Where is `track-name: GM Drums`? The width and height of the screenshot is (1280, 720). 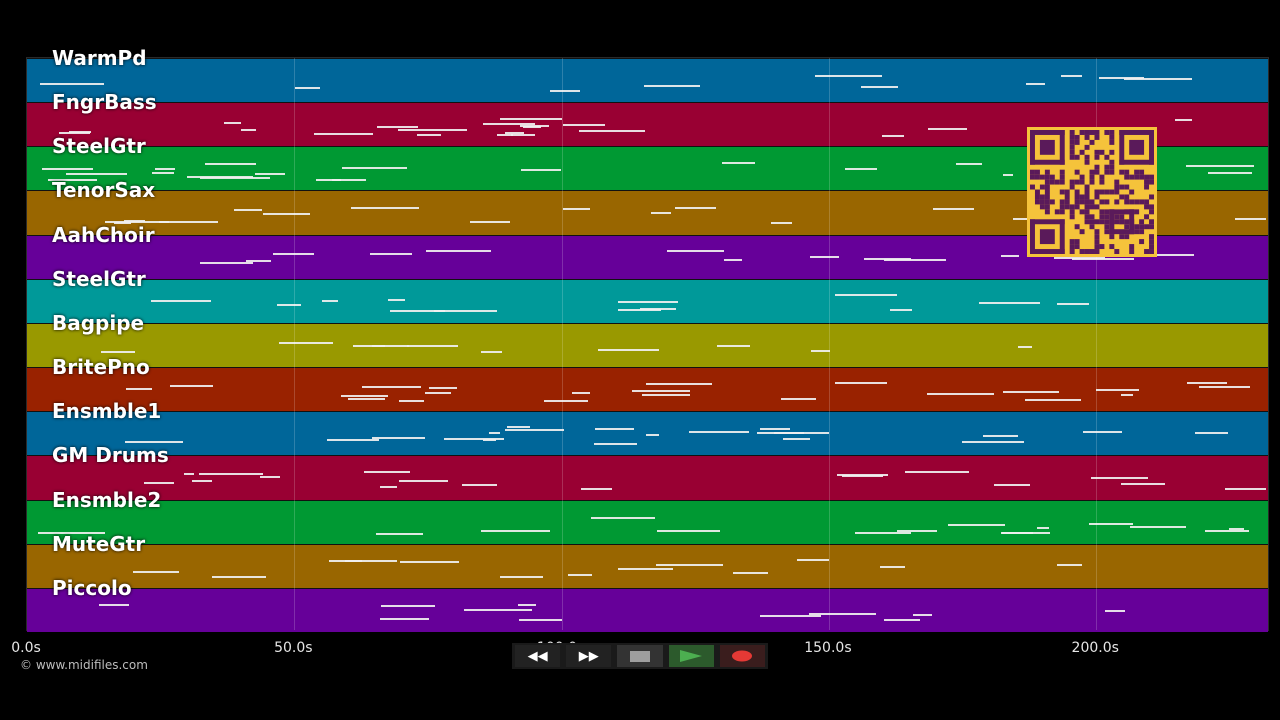 track-name: GM Drums is located at coordinates (110, 455).